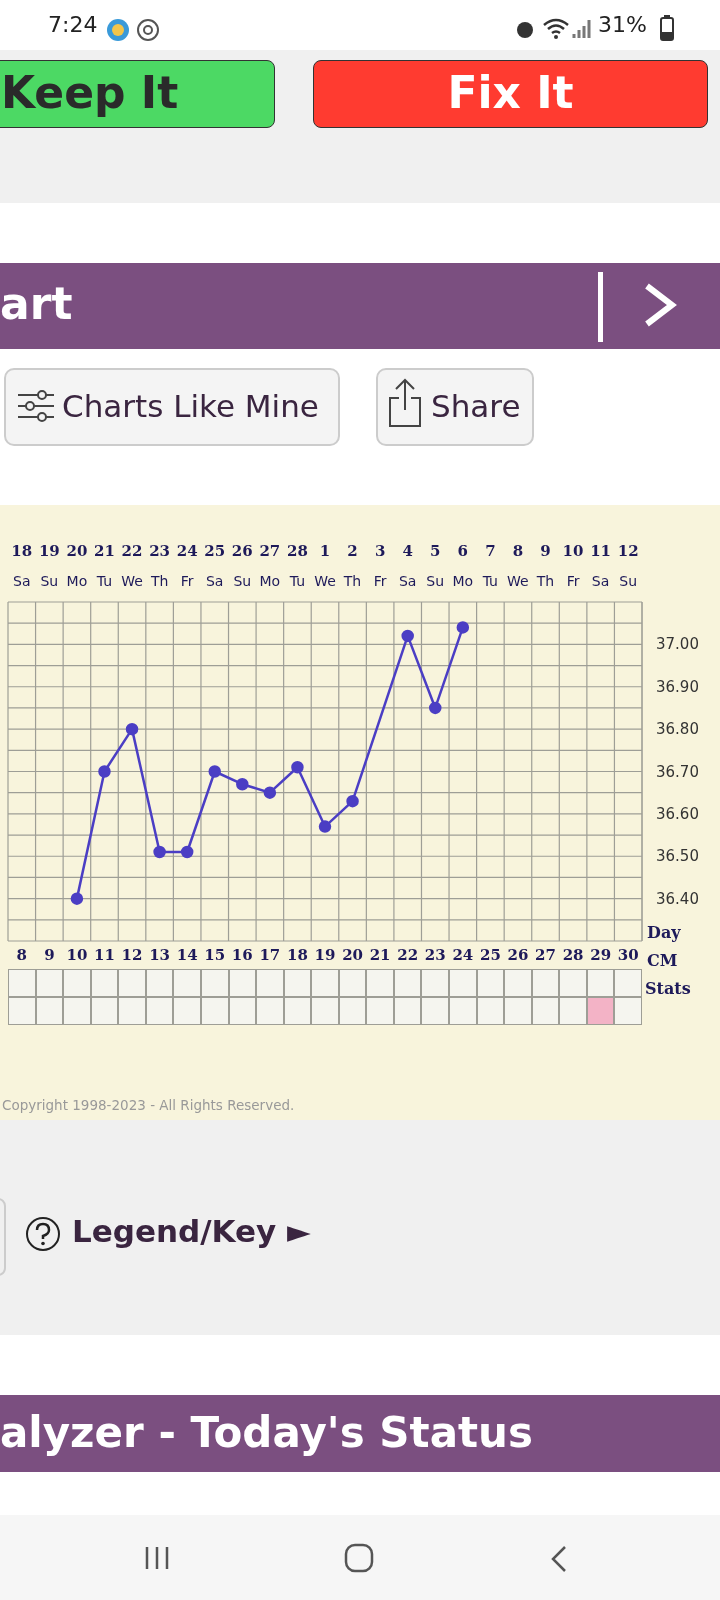 This screenshot has height=1600, width=720. Describe the element at coordinates (148, 1105) in the screenshot. I see `text: Copyright 1998-2023 - All Rights Reserved.` at that location.